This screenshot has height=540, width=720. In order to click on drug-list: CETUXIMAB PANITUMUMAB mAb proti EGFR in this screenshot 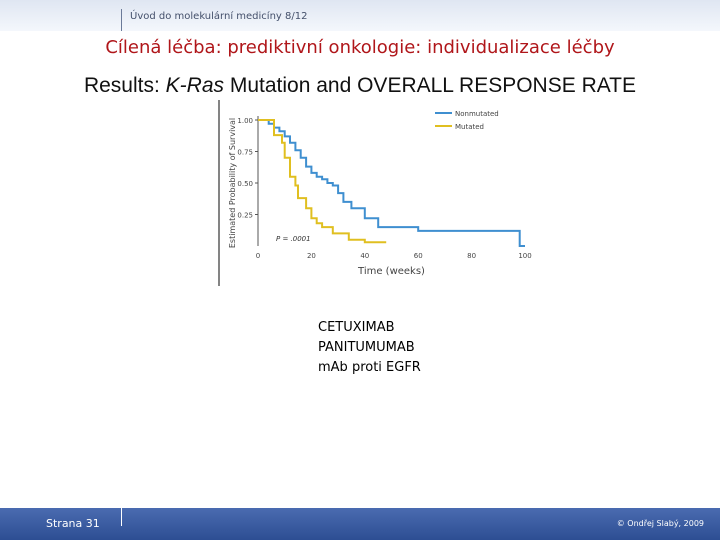, I will do `click(369, 348)`.